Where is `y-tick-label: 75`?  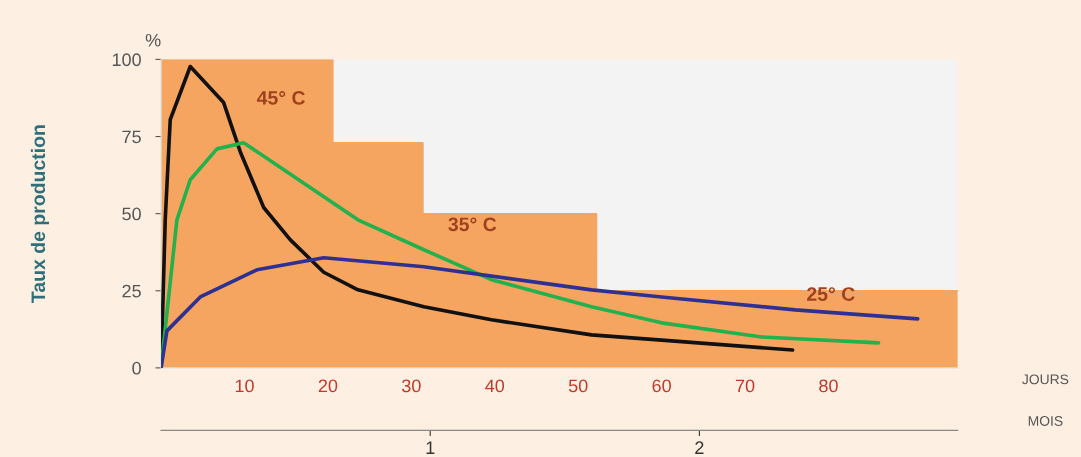
y-tick-label: 75 is located at coordinates (131, 137).